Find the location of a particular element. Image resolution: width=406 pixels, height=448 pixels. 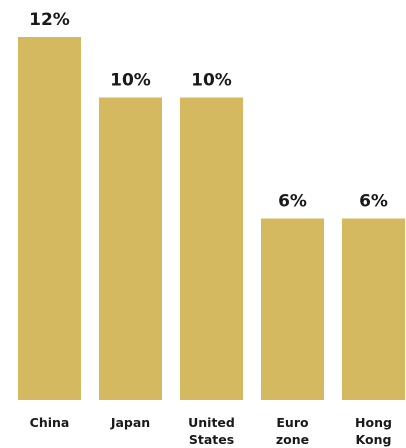

value-label-hong-kong: 6% is located at coordinates (373, 202).